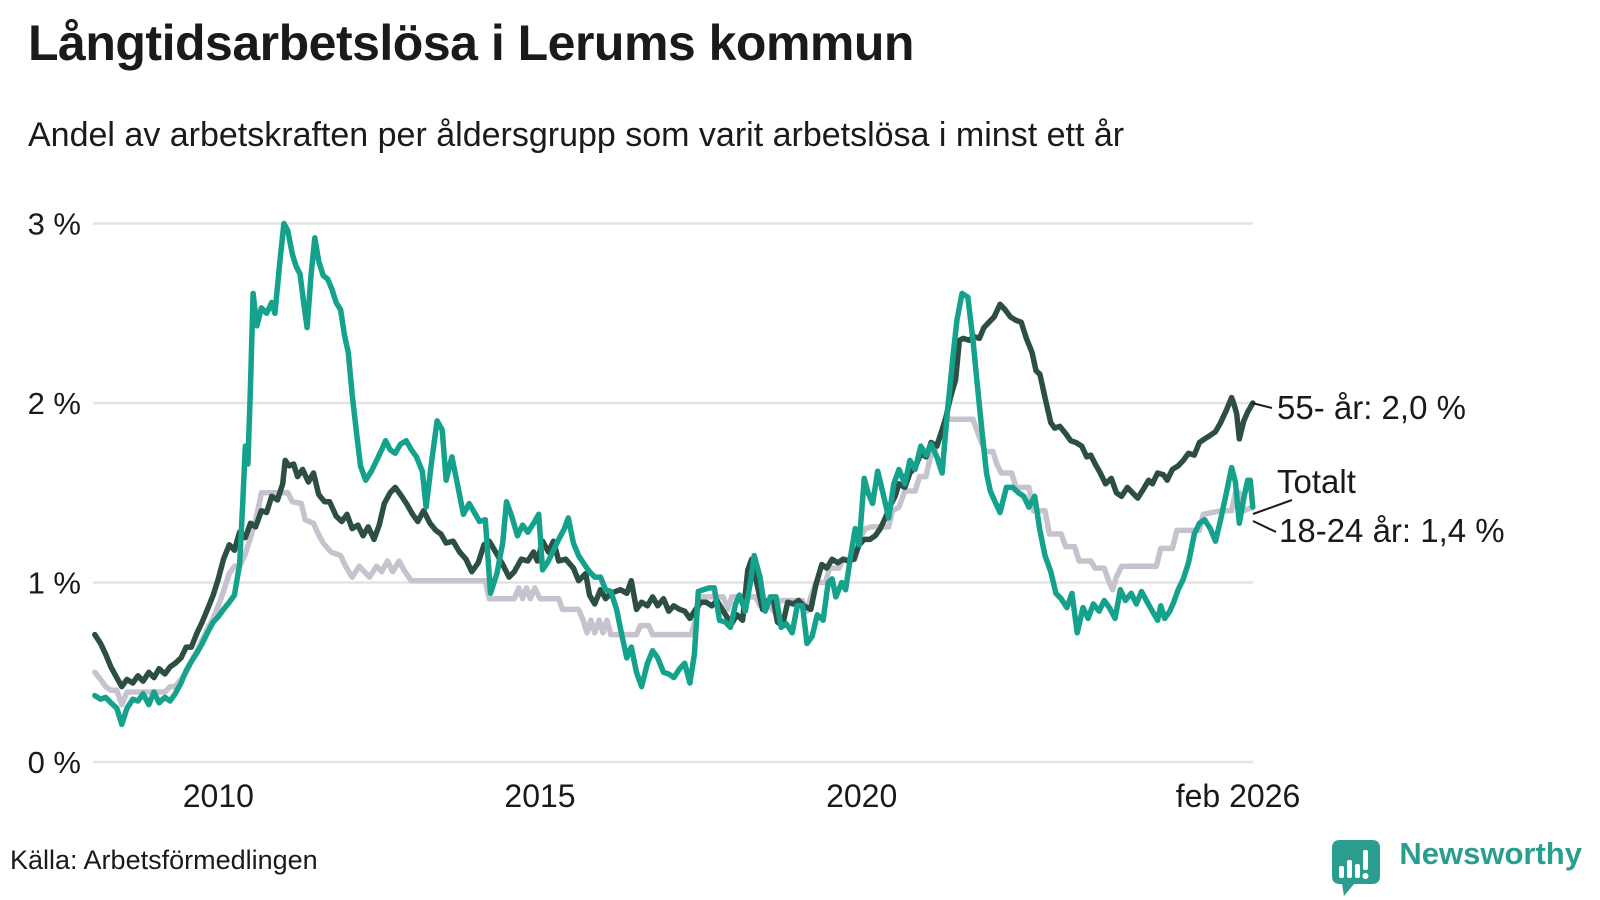 The image size is (1600, 900). What do you see at coordinates (54, 762) in the screenshot?
I see `y-tick-label: 0 %` at bounding box center [54, 762].